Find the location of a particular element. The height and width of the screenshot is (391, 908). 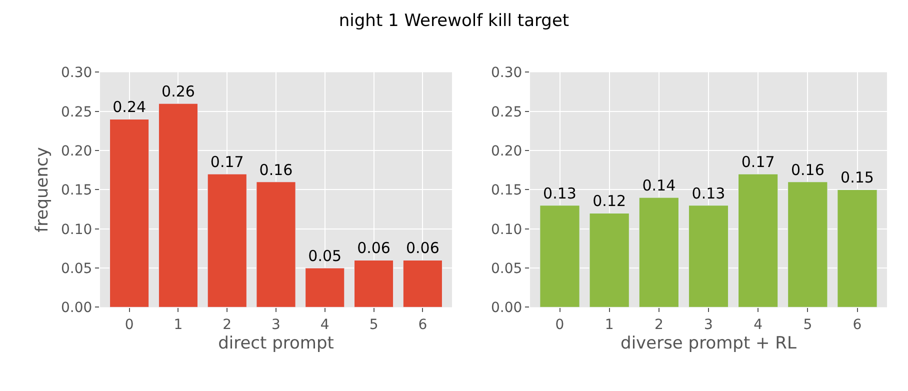

x-axis-title: direct prompt is located at coordinates (276, 343).